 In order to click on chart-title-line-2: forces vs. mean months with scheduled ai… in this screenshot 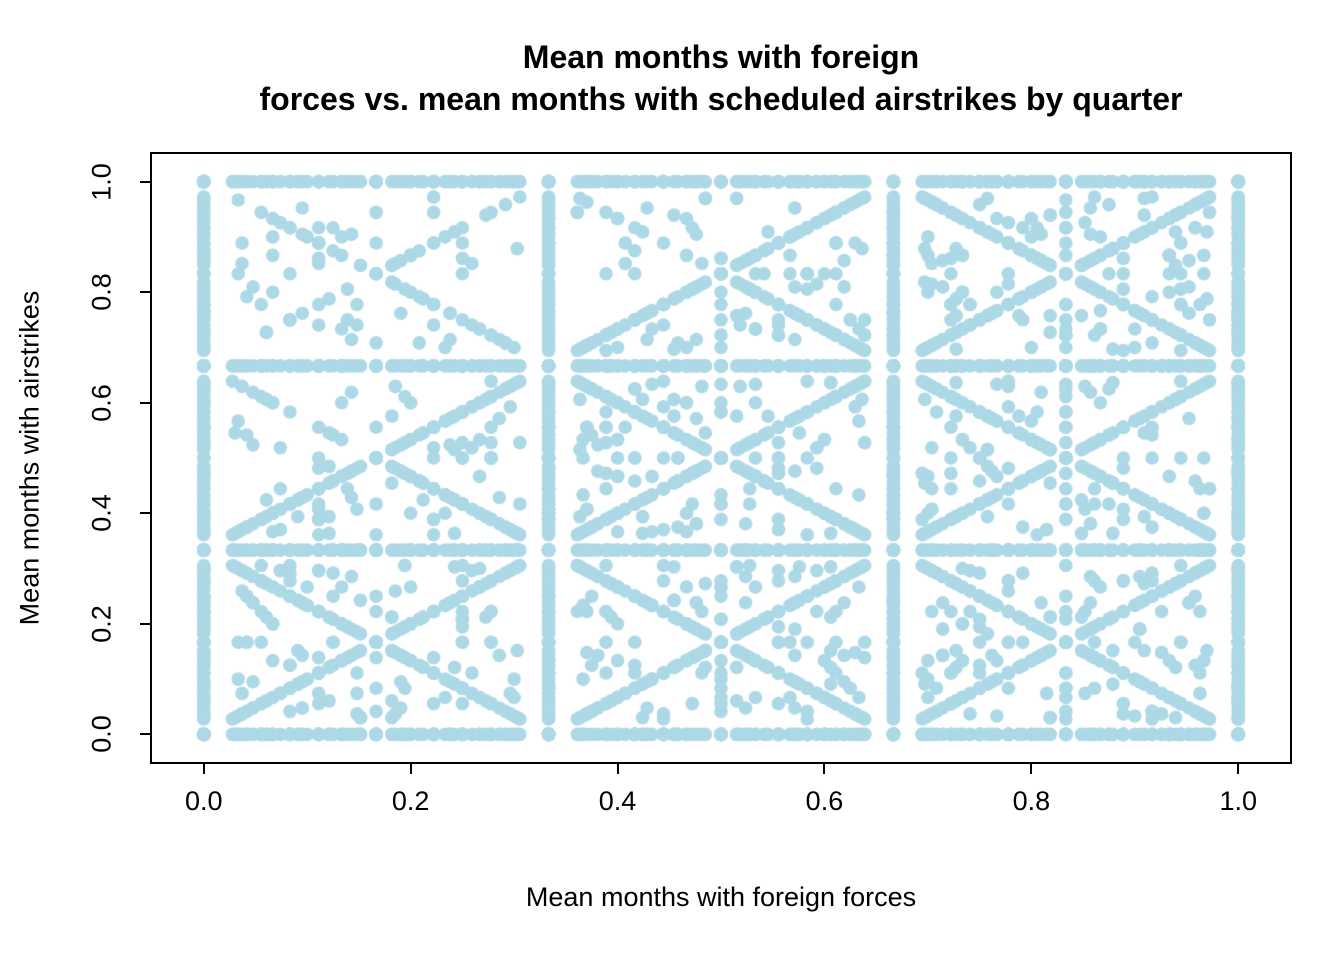, I will do `click(721, 99)`.